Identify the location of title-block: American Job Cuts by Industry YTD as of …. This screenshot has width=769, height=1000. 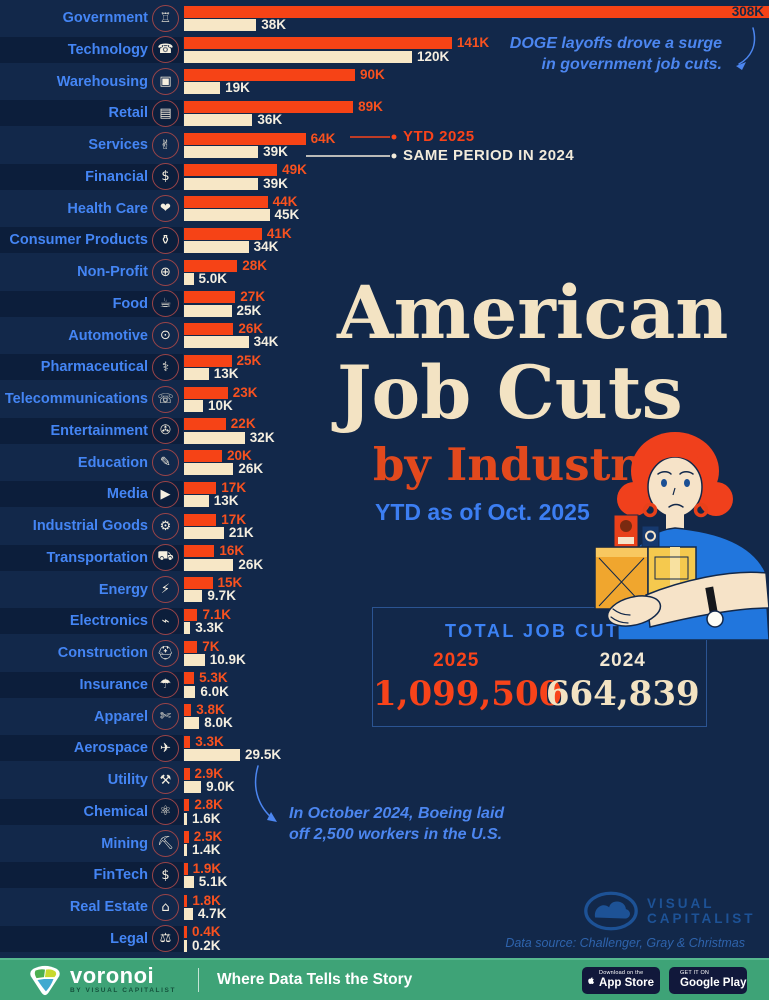
(553, 399).